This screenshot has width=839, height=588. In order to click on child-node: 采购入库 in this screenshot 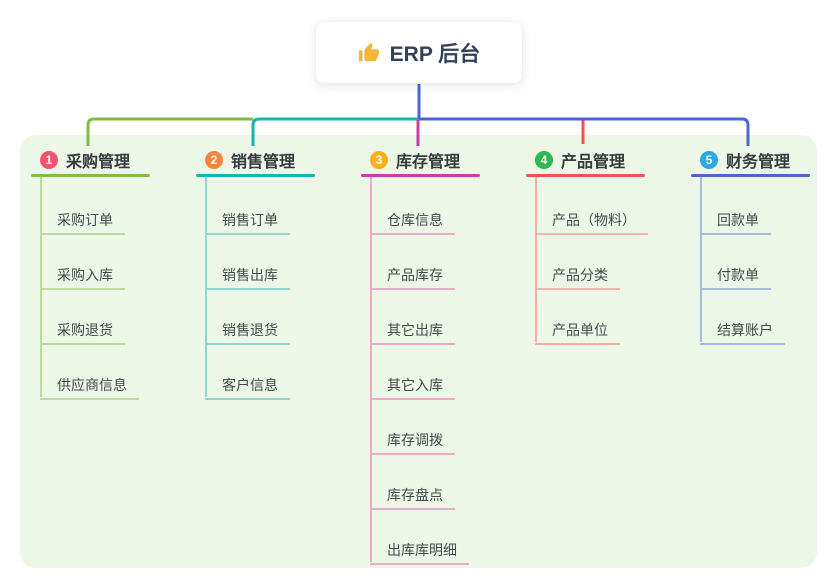, I will do `click(82, 275)`.